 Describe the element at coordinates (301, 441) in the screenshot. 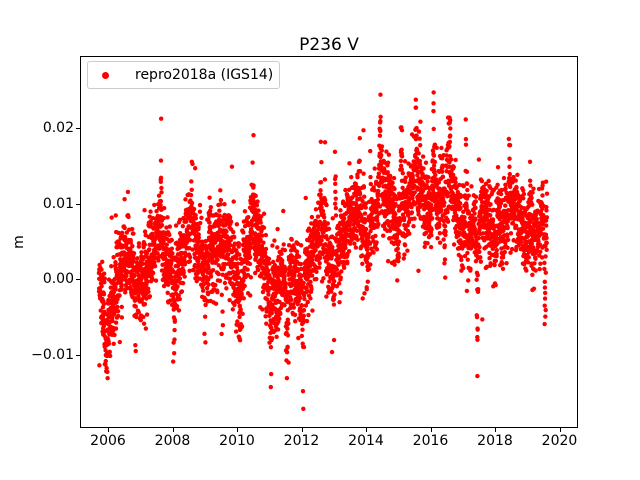

I see `x-tick-label: 2012` at that location.